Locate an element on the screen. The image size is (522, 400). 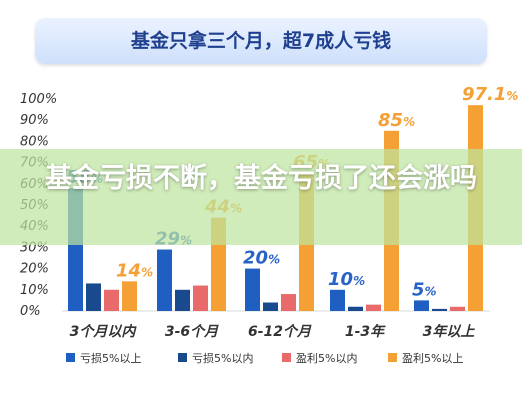
category-label: 6-12个月 is located at coordinates (280, 331).